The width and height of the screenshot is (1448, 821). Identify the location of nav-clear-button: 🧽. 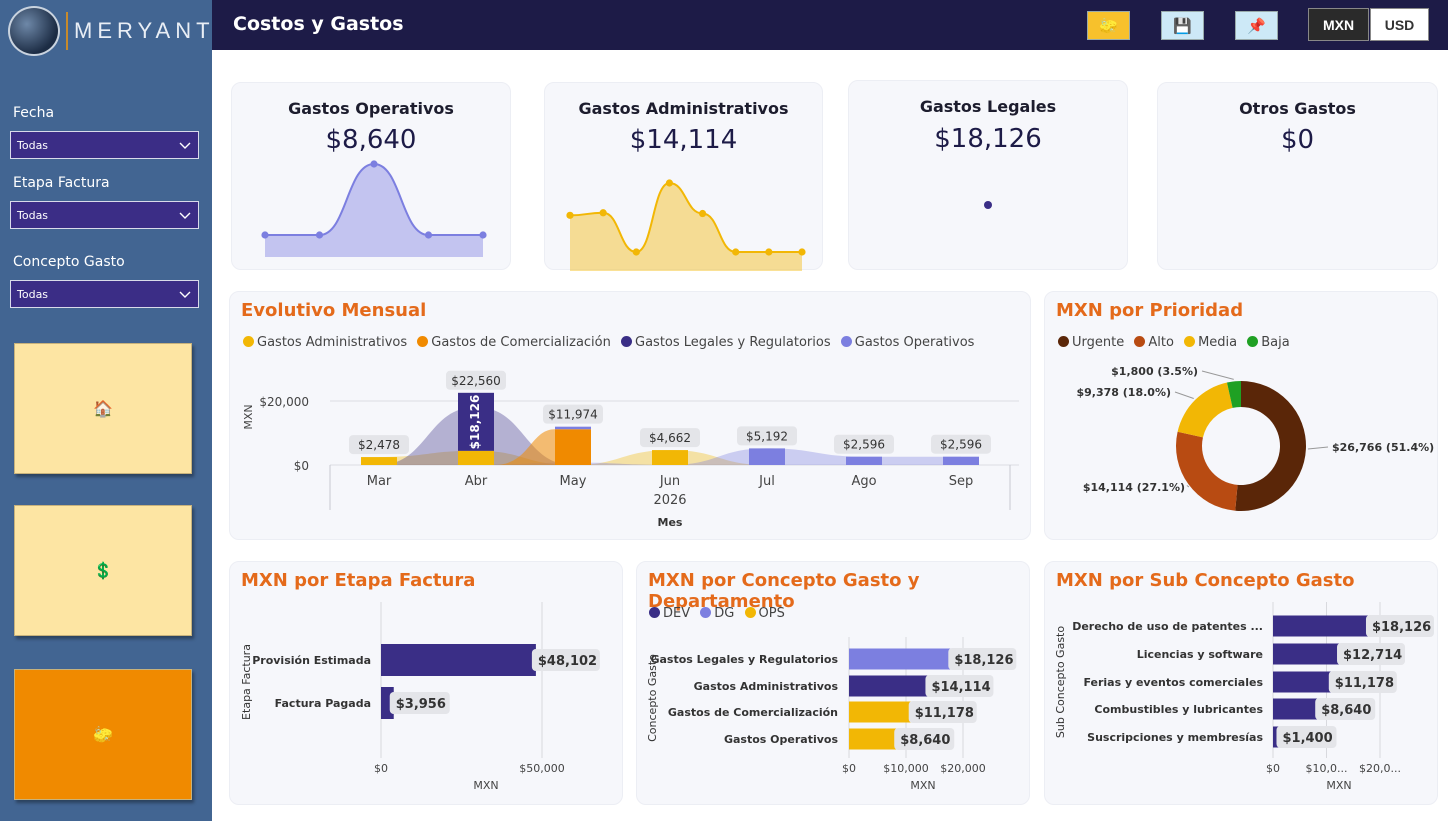
(103, 734).